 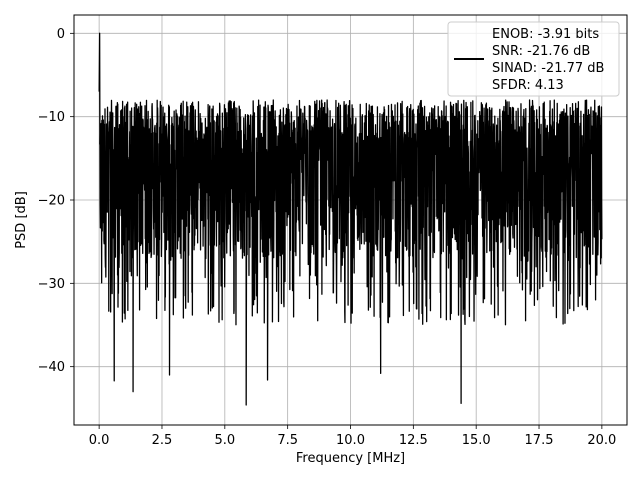 What do you see at coordinates (413, 440) in the screenshot?
I see `x-tick-label: 12.5` at bounding box center [413, 440].